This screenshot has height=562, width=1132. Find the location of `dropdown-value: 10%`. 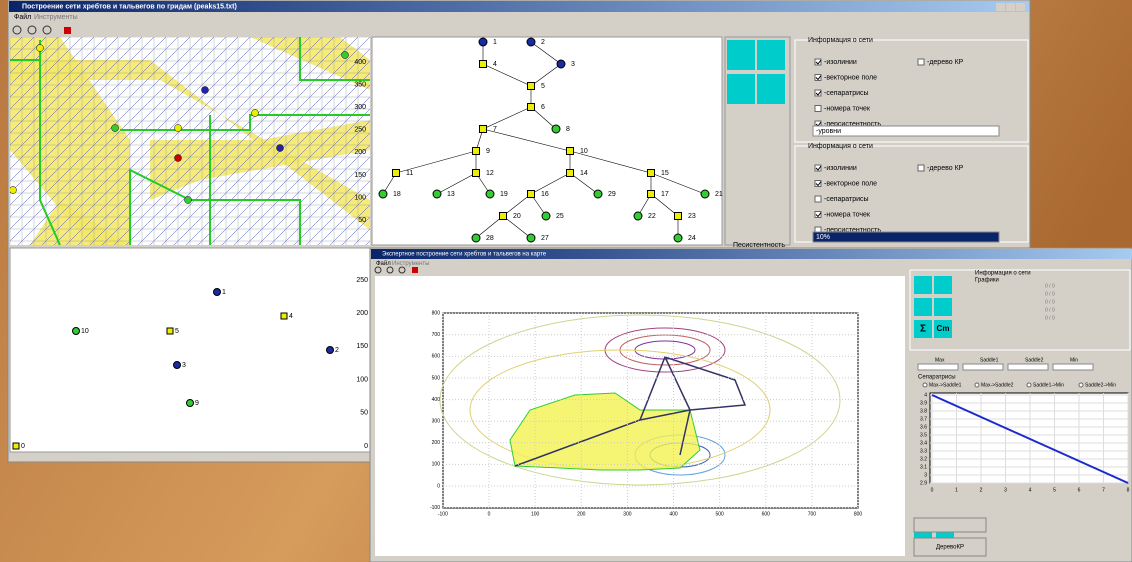

dropdown-value: 10% is located at coordinates (823, 237).